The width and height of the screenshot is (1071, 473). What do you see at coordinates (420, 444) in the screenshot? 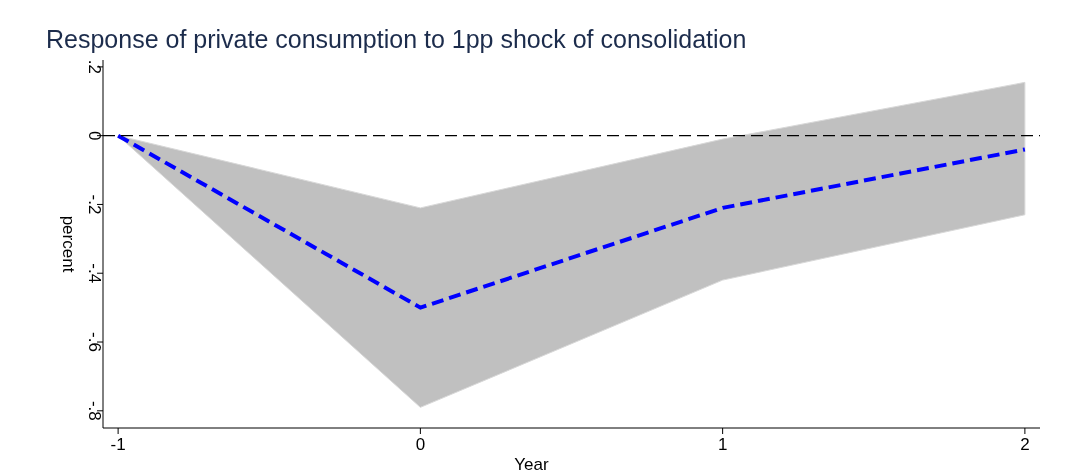
I see `x-tick-label: 0` at bounding box center [420, 444].